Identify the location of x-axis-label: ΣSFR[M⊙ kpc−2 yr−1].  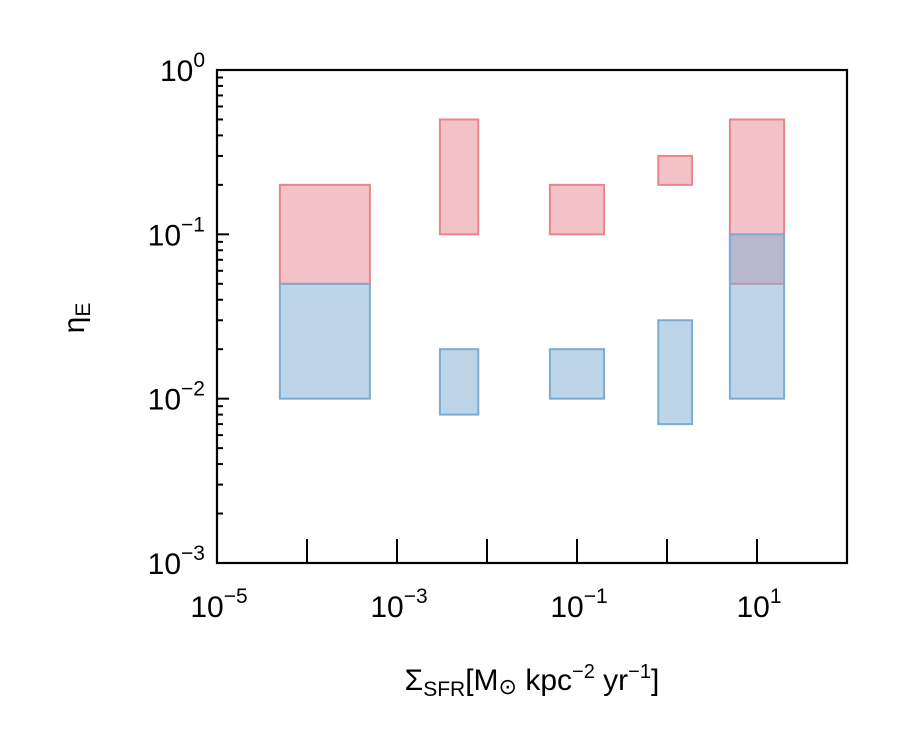
(532, 681).